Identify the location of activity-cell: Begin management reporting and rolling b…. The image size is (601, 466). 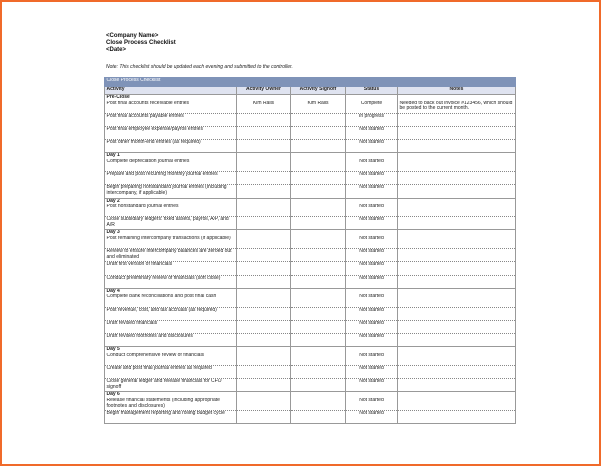
(170, 417).